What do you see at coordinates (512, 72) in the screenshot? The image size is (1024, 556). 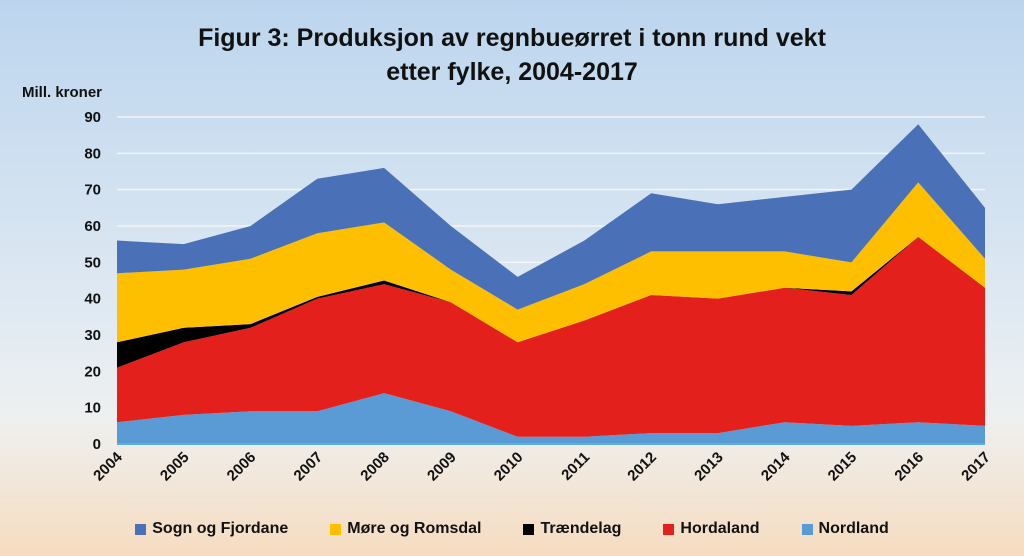 I see `chart-title-line2: etter fylke, 2004-2017` at bounding box center [512, 72].